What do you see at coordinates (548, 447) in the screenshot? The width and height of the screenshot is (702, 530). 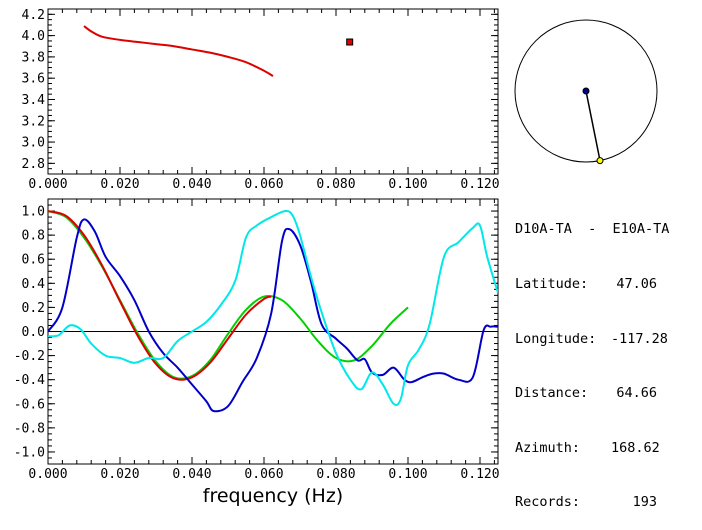 I see `info-label: Azimuth:` at bounding box center [548, 447].